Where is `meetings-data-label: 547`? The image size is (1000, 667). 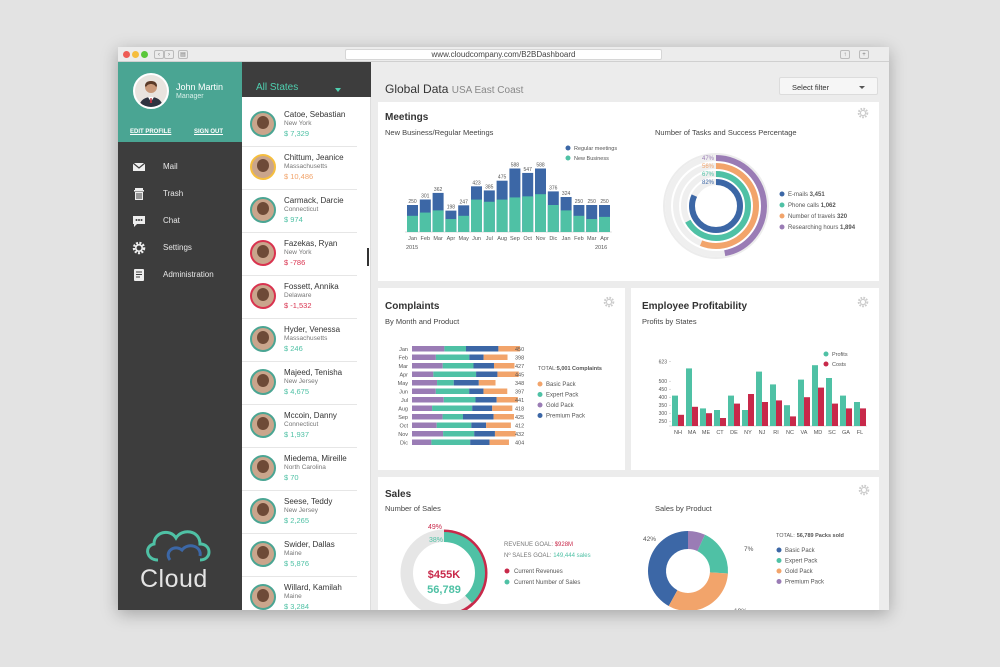 meetings-data-label: 547 is located at coordinates (528, 170).